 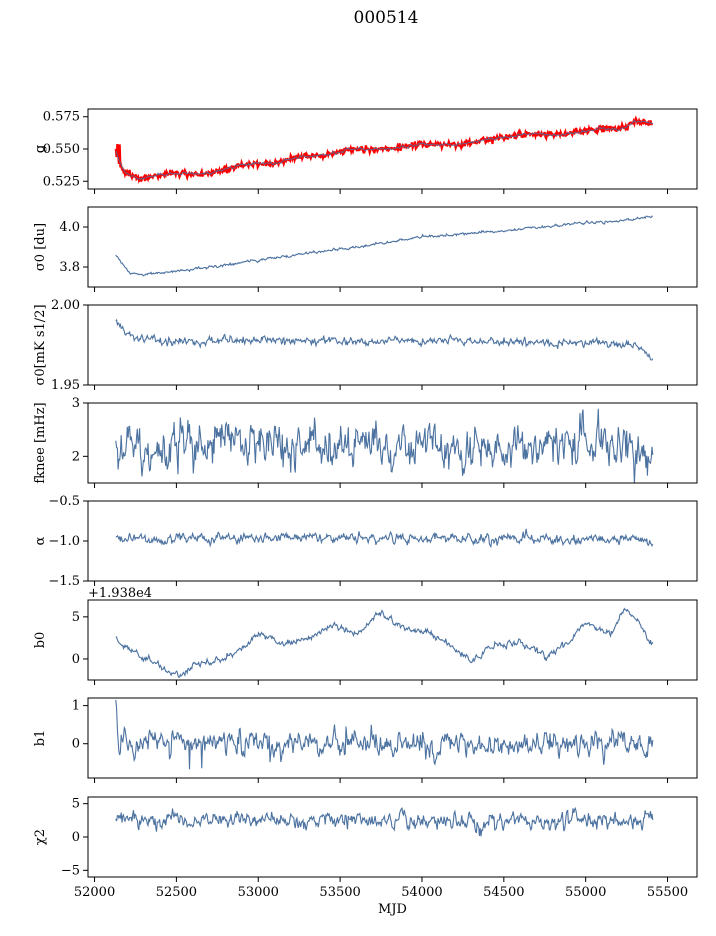 What do you see at coordinates (76, 706) in the screenshot?
I see `y-tick-label: 1` at bounding box center [76, 706].